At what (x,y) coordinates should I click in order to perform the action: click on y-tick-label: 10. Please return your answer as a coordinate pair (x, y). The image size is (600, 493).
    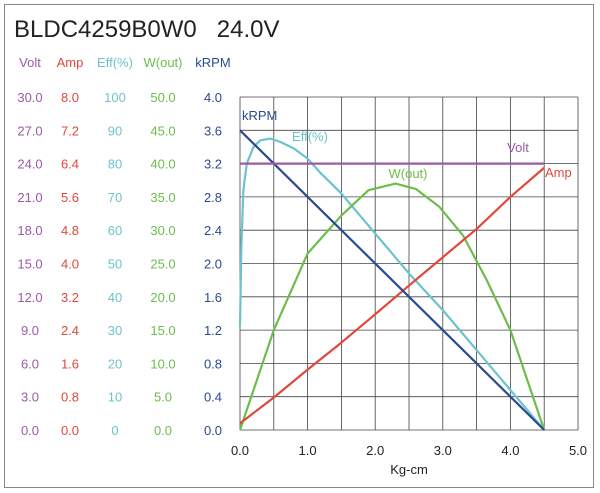
    Looking at the image, I should click on (115, 397).